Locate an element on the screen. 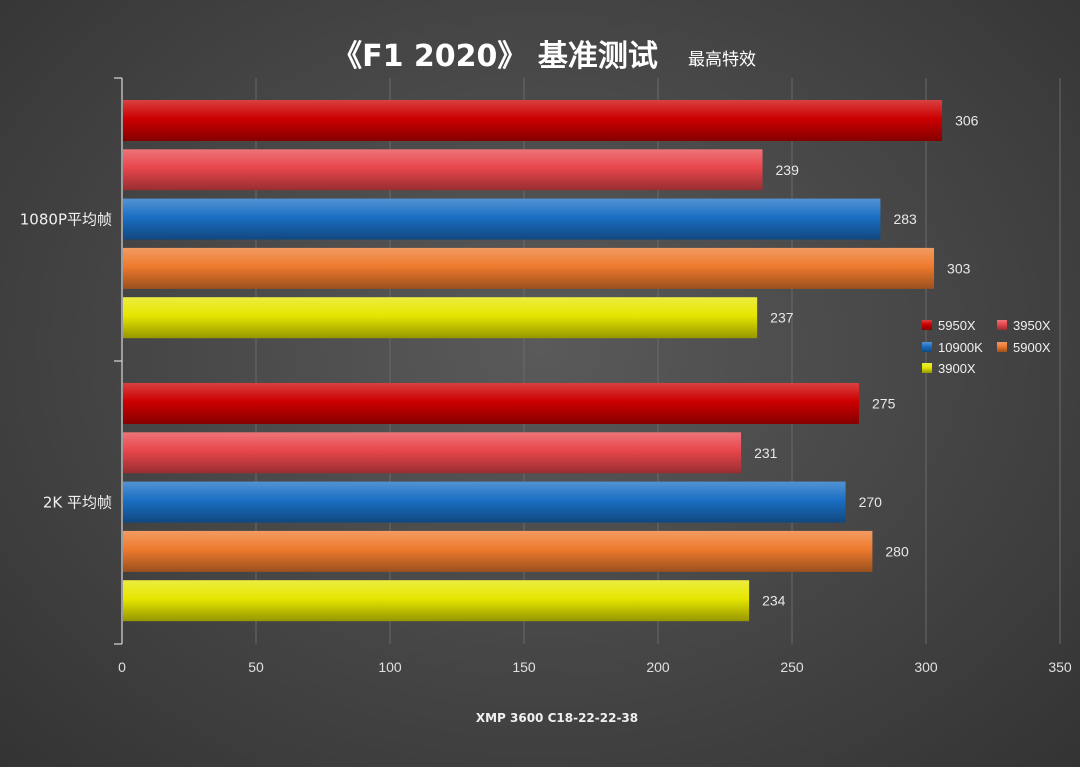  bar-5900x-2k is located at coordinates (498, 551).